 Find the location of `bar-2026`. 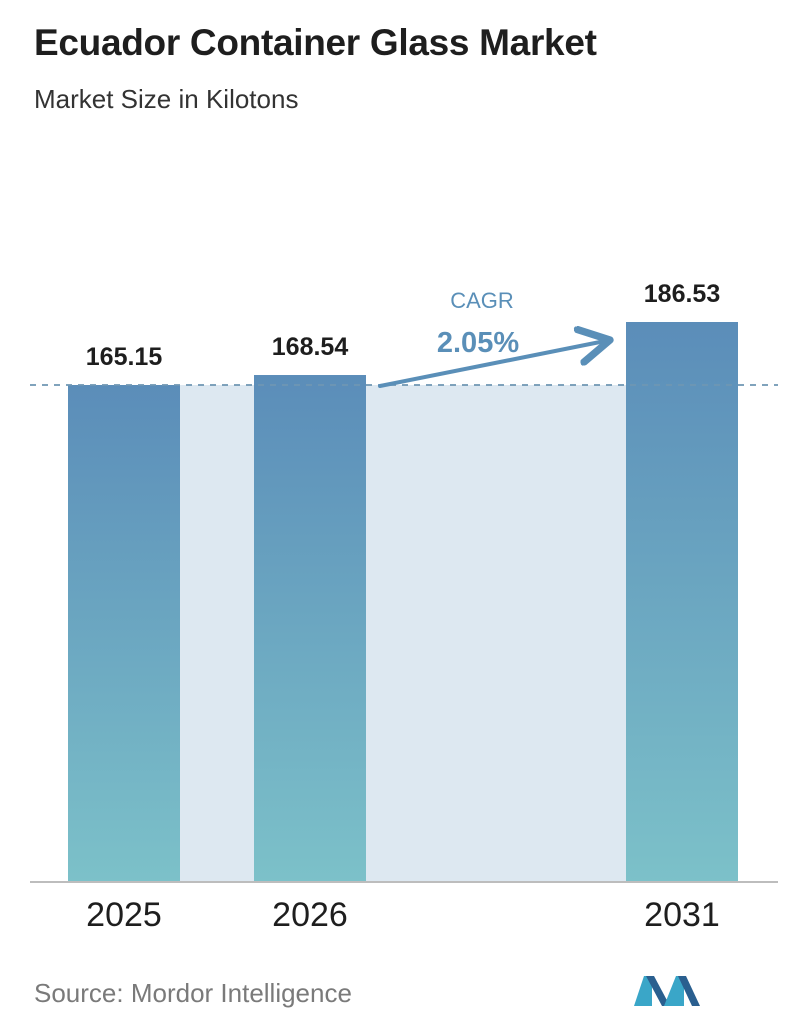

bar-2026 is located at coordinates (310, 628).